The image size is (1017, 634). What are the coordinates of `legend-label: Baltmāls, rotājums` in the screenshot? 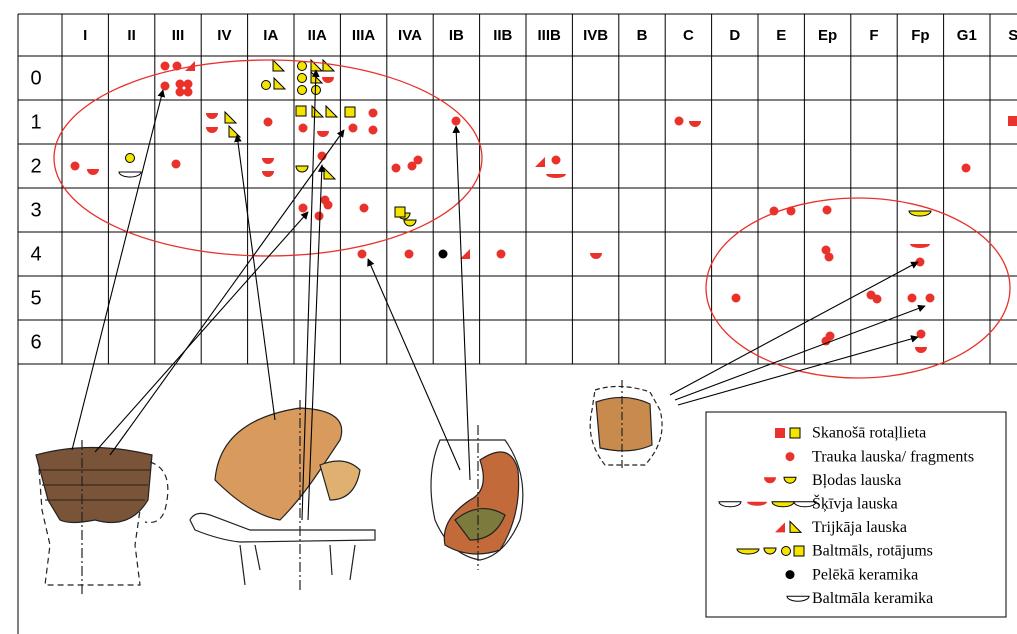 It's located at (872, 551).